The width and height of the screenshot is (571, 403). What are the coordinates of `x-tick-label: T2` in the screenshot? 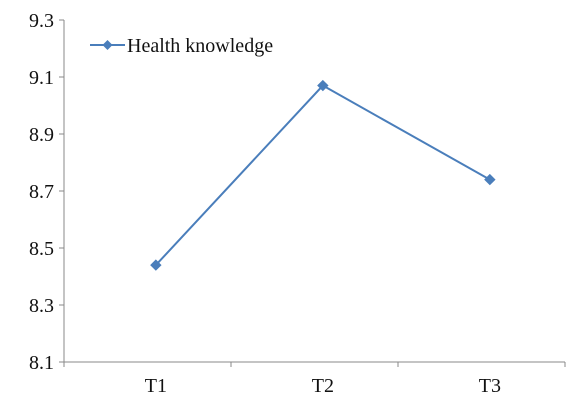 It's located at (323, 386).